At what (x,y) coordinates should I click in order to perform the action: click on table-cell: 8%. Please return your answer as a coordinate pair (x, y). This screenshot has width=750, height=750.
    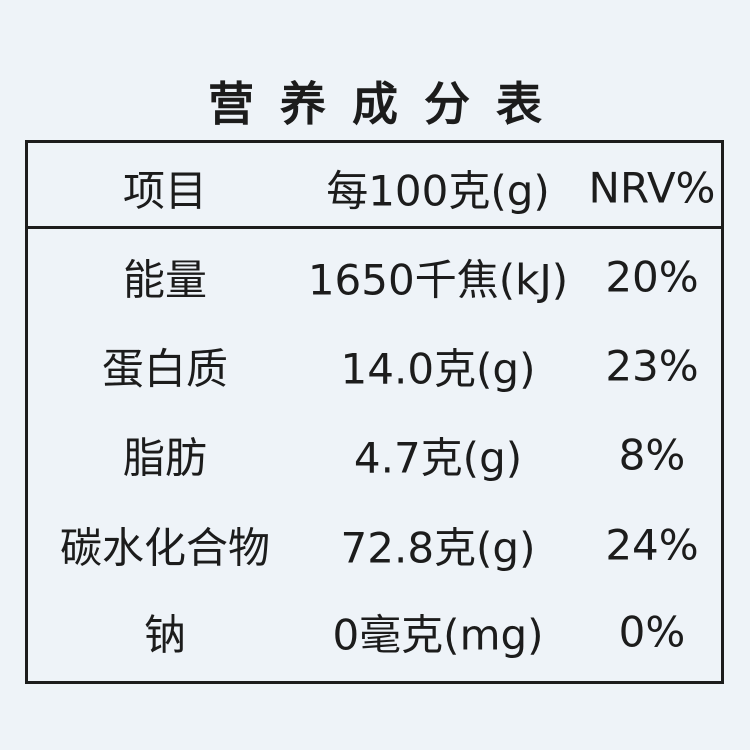
    Looking at the image, I should click on (652, 455).